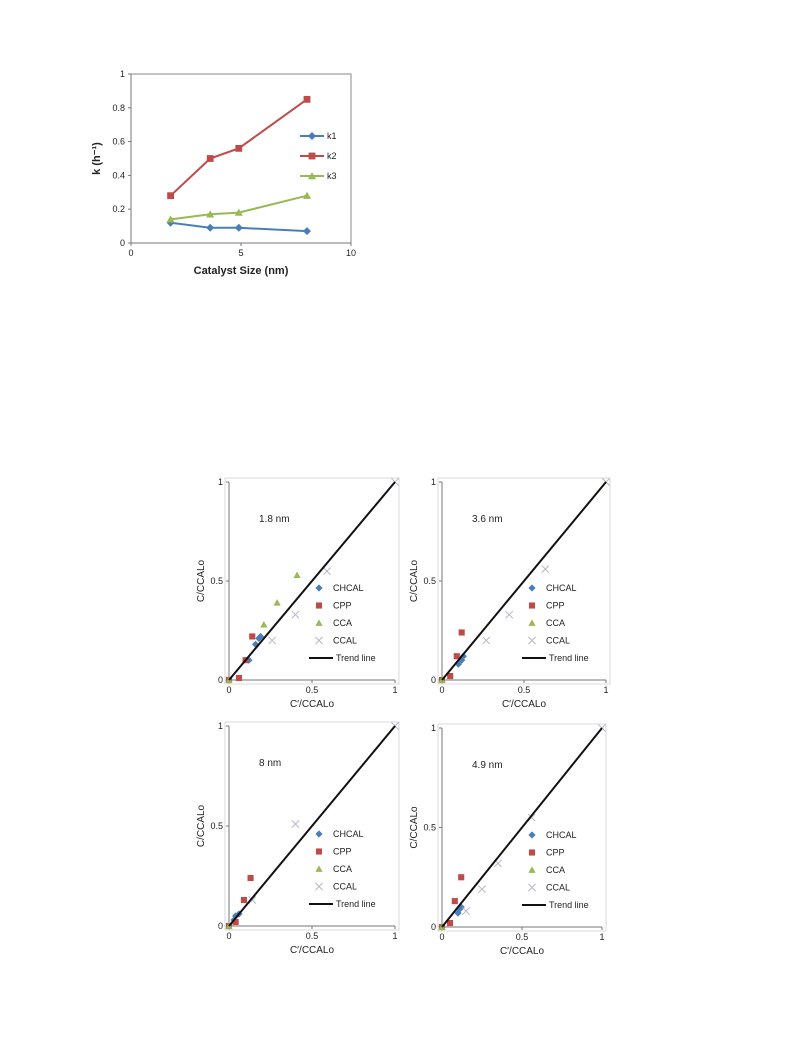 This screenshot has width=793, height=1057. I want to click on y-tick-label: 0.2, so click(118, 209).